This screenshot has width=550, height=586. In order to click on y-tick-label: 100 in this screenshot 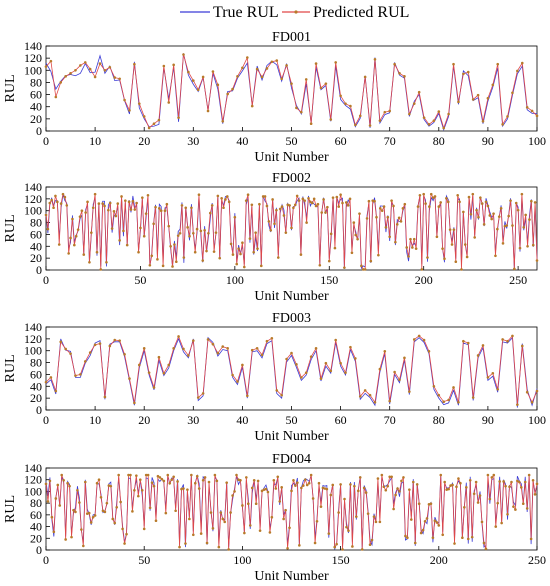, I will do `click(33, 211)`.